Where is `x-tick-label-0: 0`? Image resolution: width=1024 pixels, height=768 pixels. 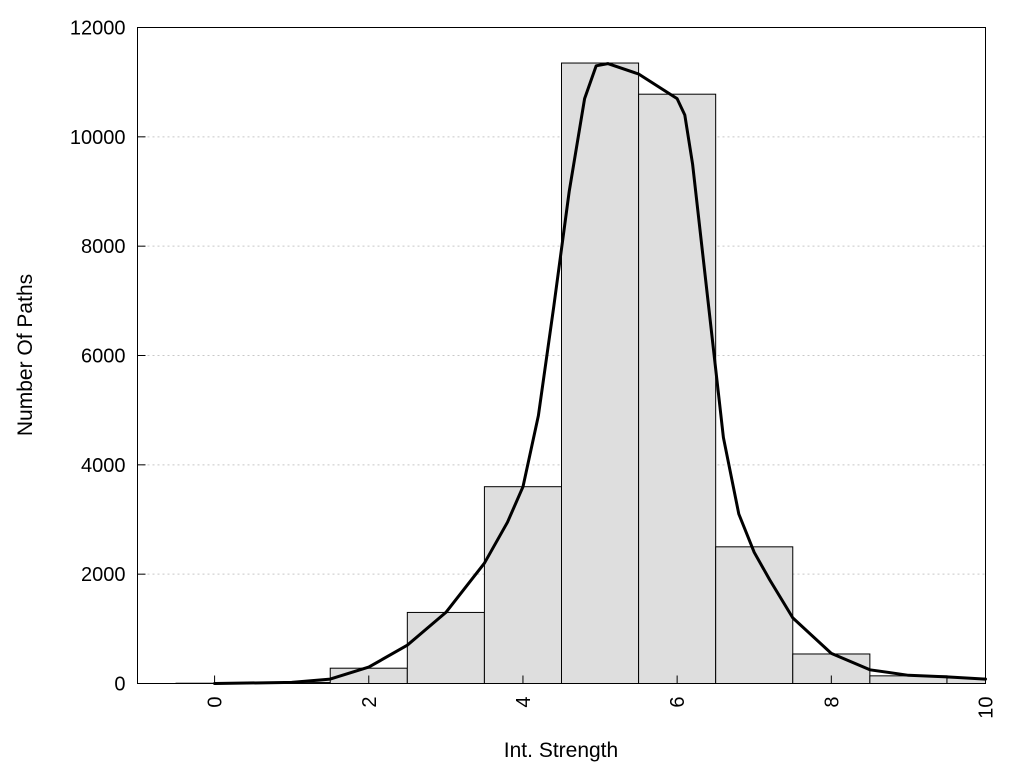
x-tick-label-0: 0 is located at coordinates (216, 702).